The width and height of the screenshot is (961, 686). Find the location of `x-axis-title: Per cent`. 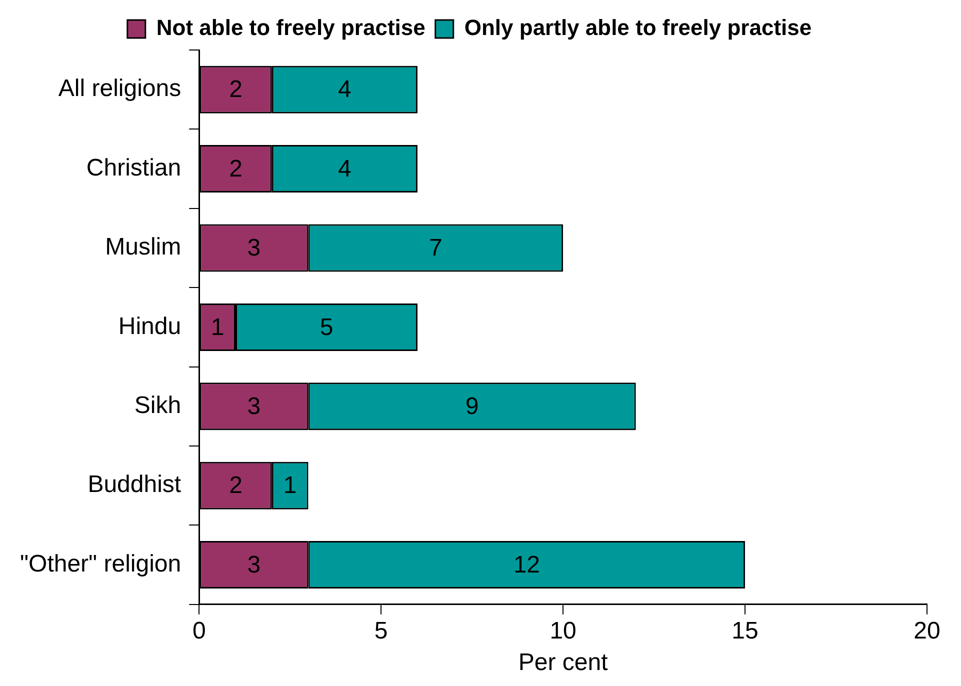

x-axis-title: Per cent is located at coordinates (563, 662).